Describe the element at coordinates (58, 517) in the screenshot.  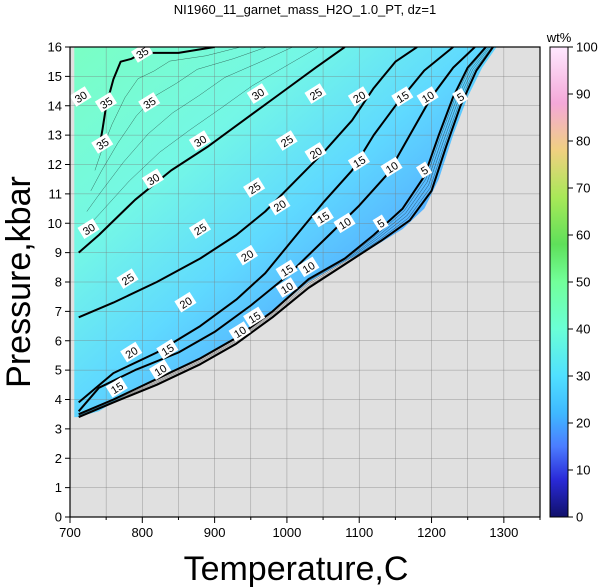
I see `y-tick-label: 0` at that location.